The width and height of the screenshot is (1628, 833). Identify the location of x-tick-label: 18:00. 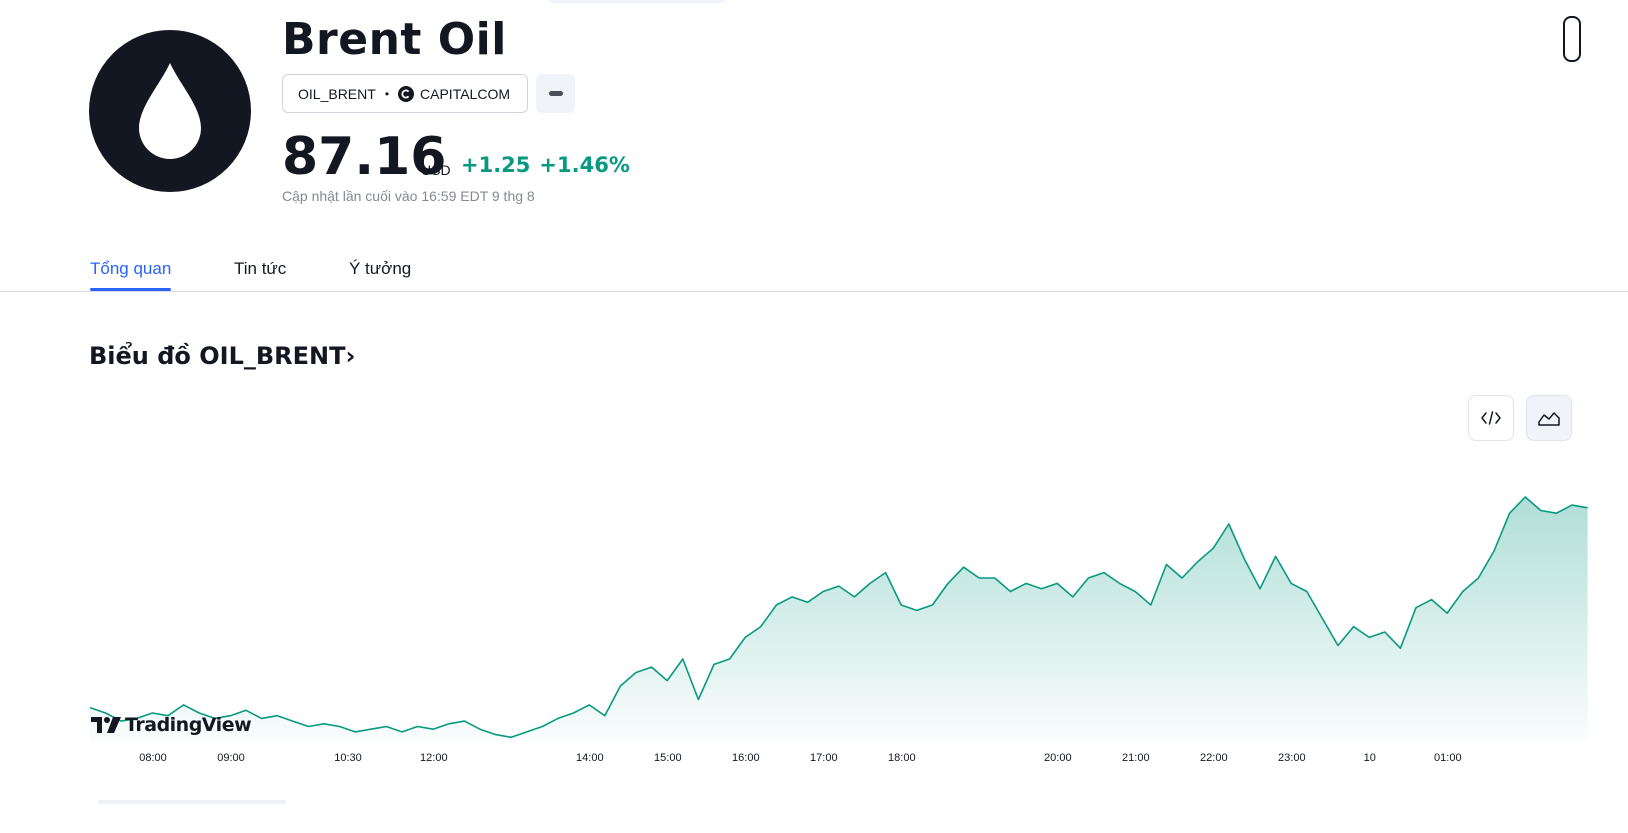
(902, 758).